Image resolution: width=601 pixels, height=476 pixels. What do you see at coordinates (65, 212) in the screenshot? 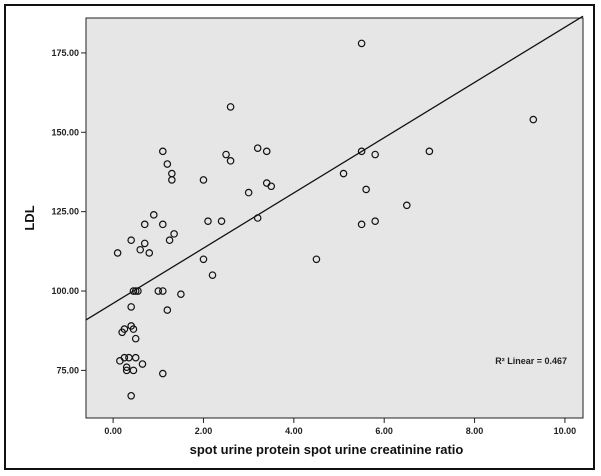
I see `y-tick-label: 125.00` at bounding box center [65, 212].